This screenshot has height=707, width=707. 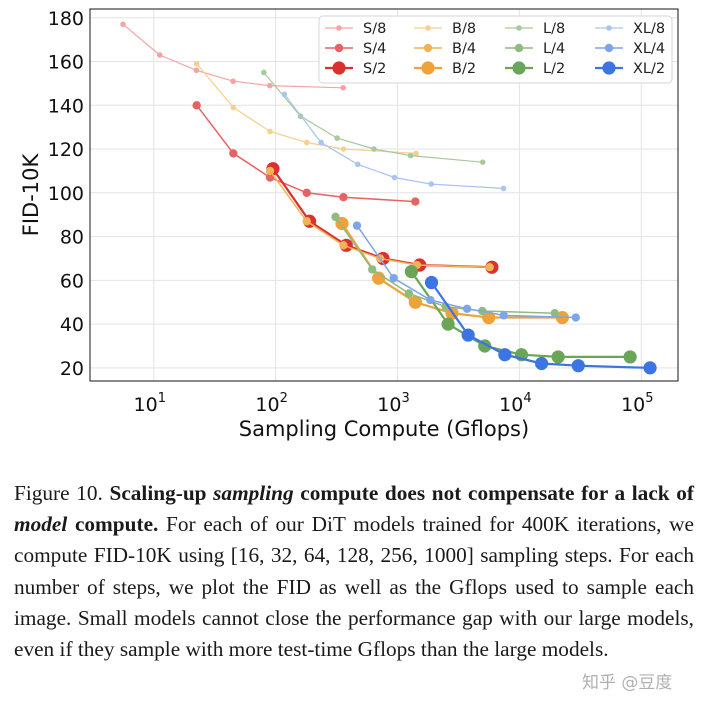 I want to click on x-tick-labels: 10¹ 10² 10³ 10⁴ 10⁵, so click(x=394, y=403).